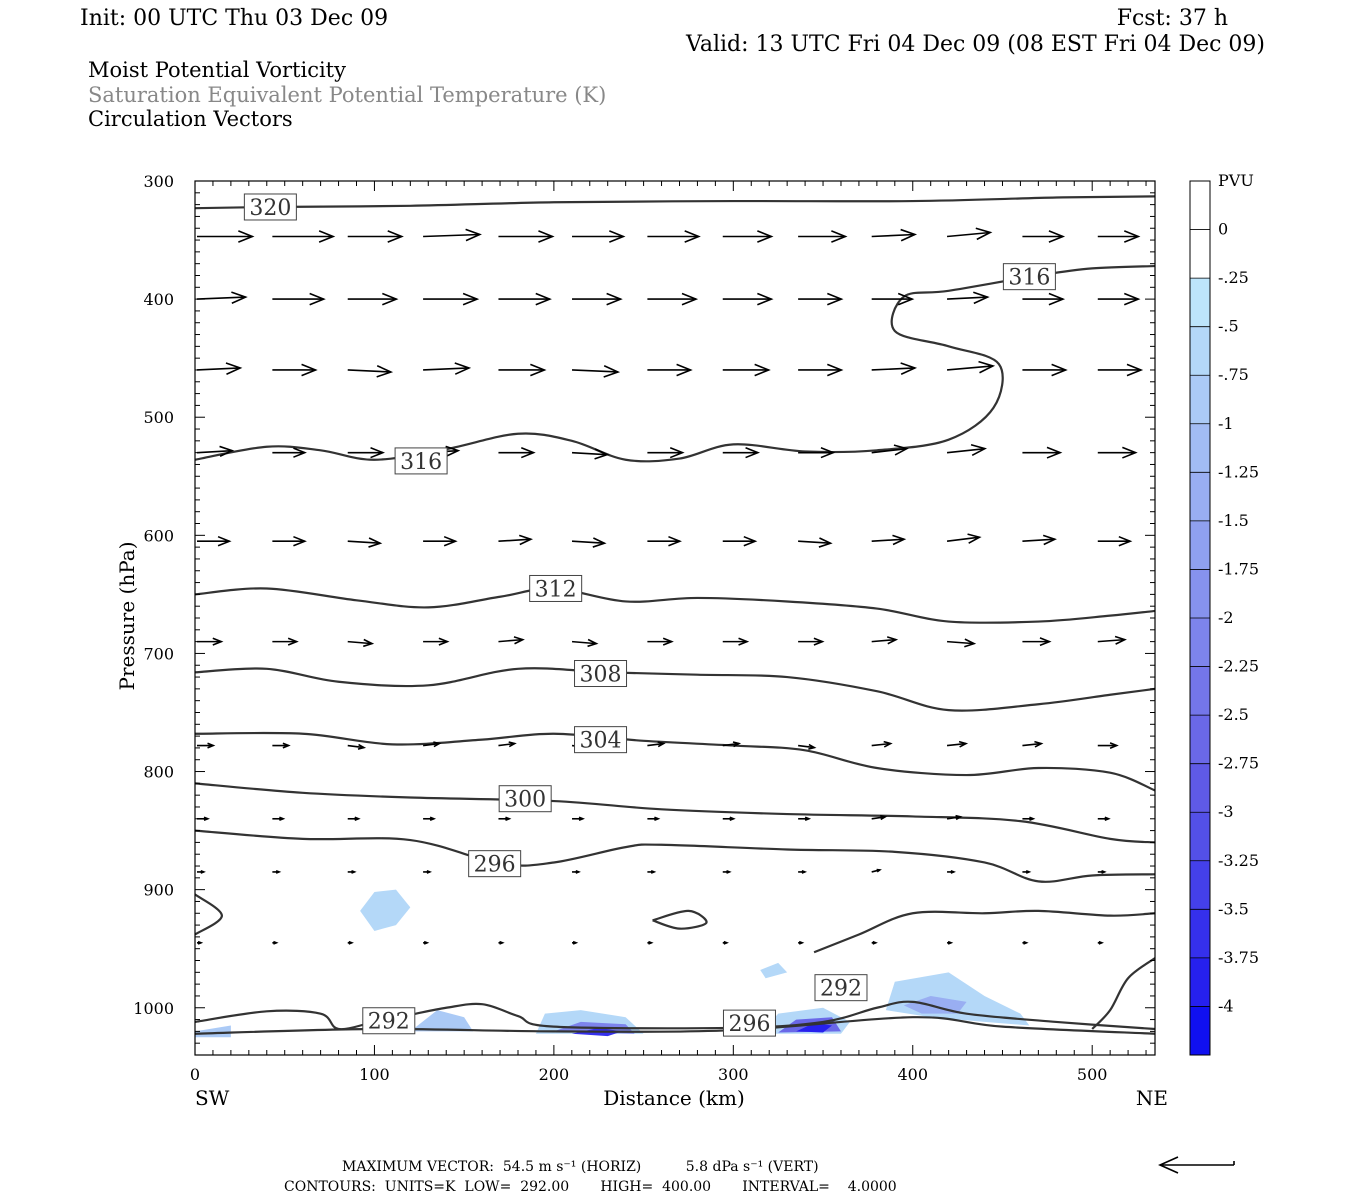  I want to click on contour-label: 292, so click(389, 1021).